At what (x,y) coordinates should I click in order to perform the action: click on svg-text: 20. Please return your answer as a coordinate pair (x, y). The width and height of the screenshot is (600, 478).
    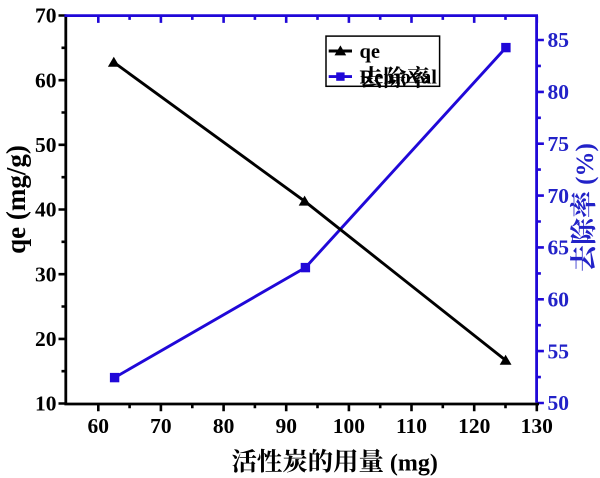
    Looking at the image, I should click on (46, 339).